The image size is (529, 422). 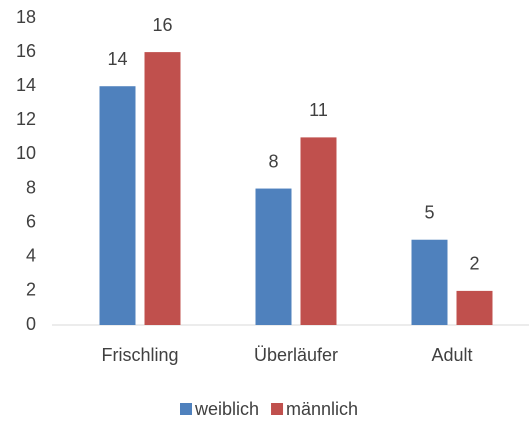 I want to click on data-label: 16, so click(x=162, y=25).